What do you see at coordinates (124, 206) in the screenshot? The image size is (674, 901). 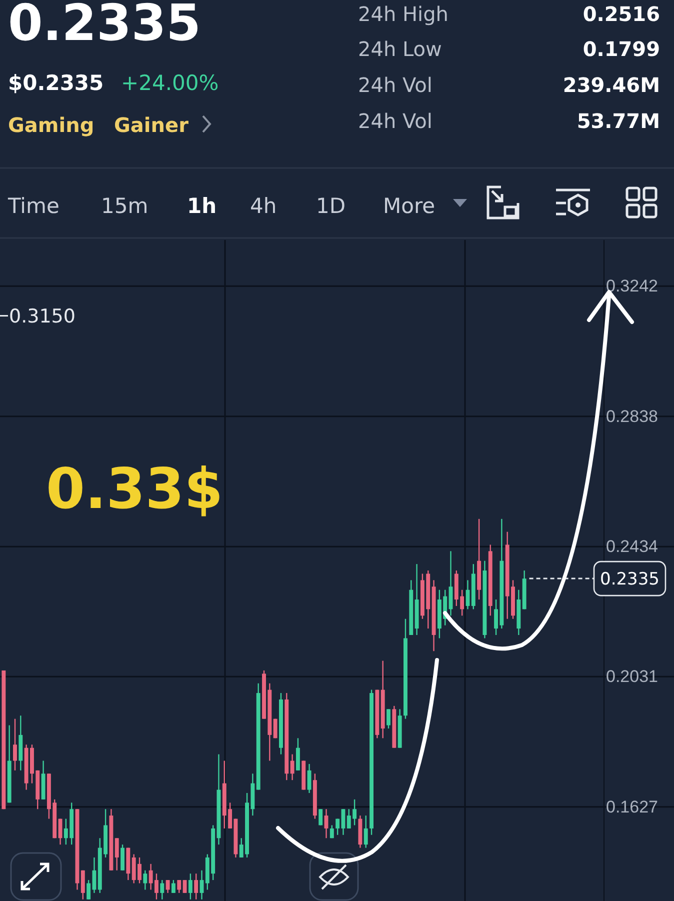 I see `text: 15m` at bounding box center [124, 206].